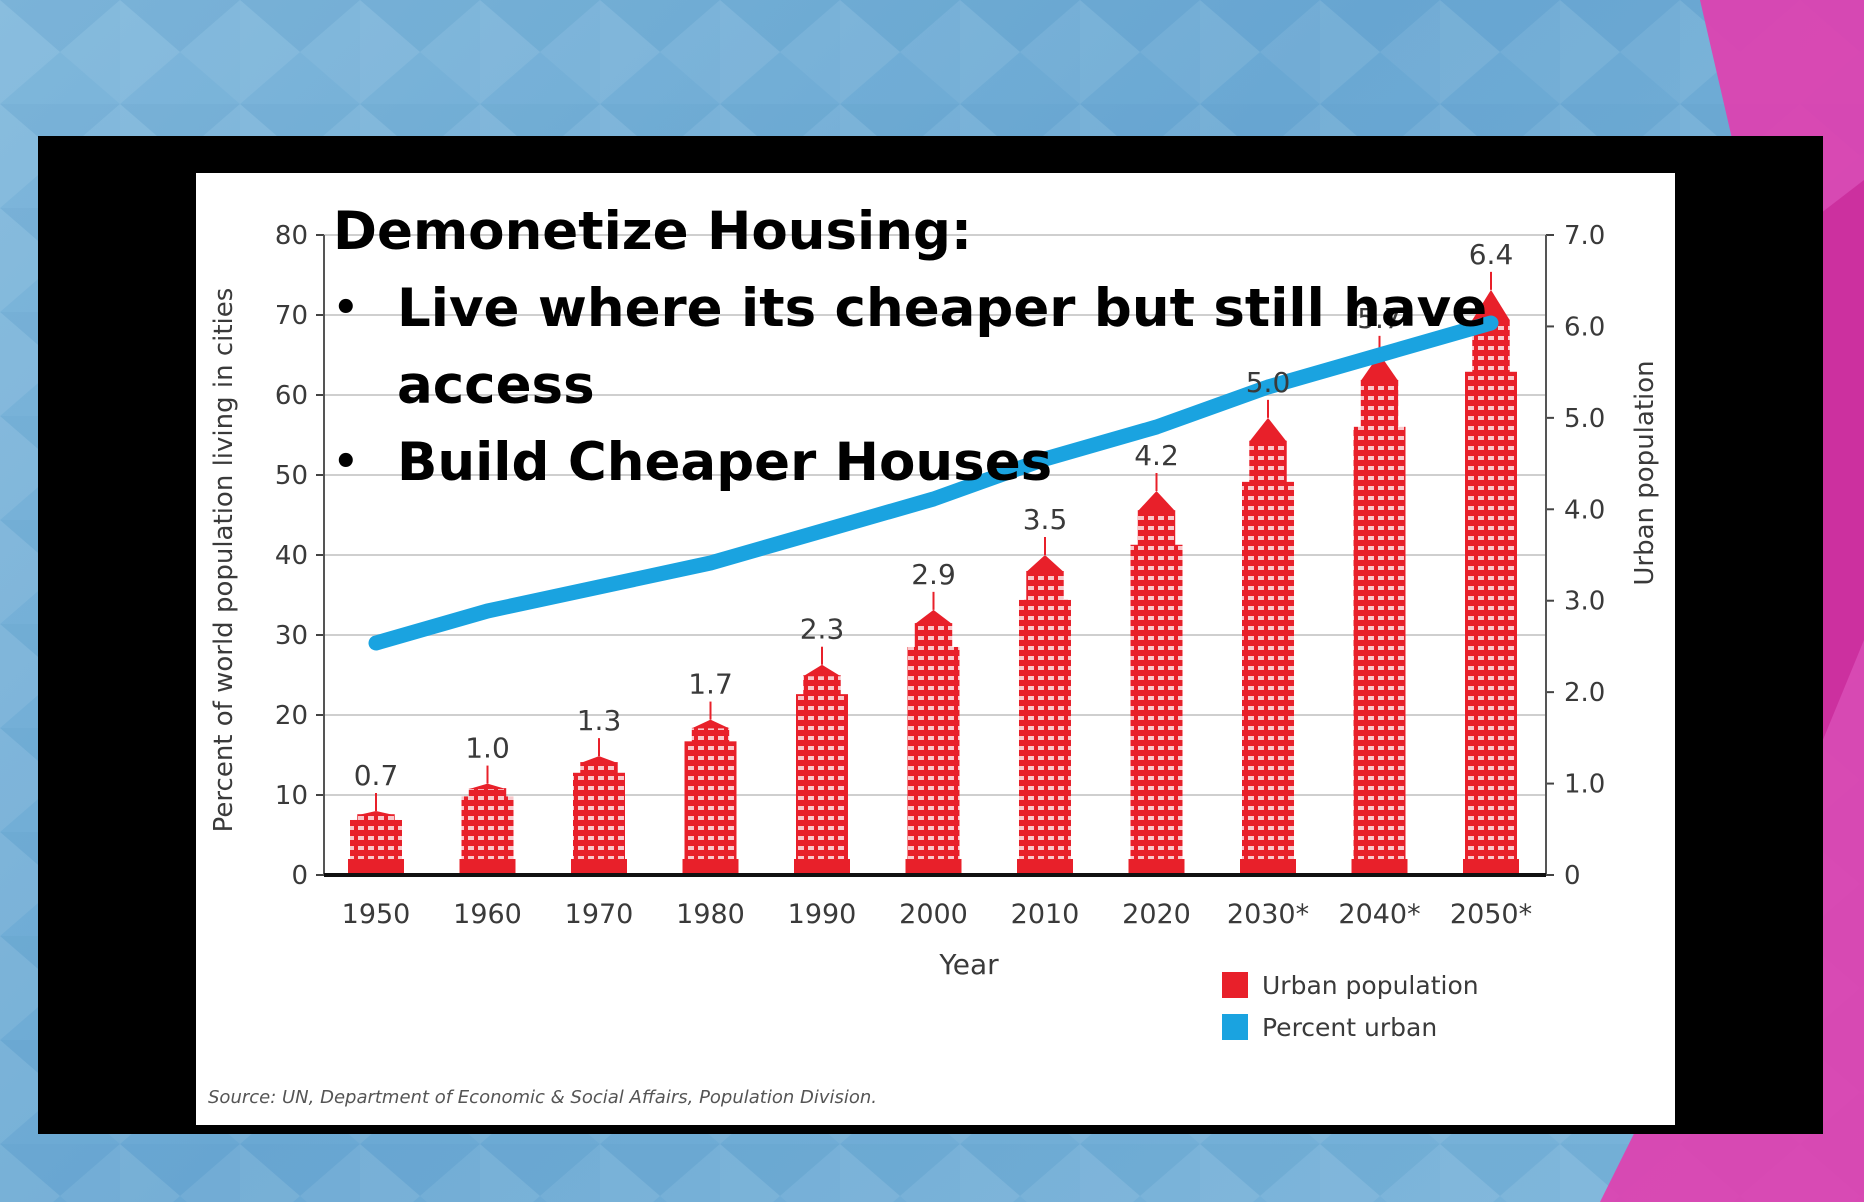 This screenshot has width=1864, height=1202. Describe the element at coordinates (291, 796) in the screenshot. I see `left-tick-label: 10` at that location.